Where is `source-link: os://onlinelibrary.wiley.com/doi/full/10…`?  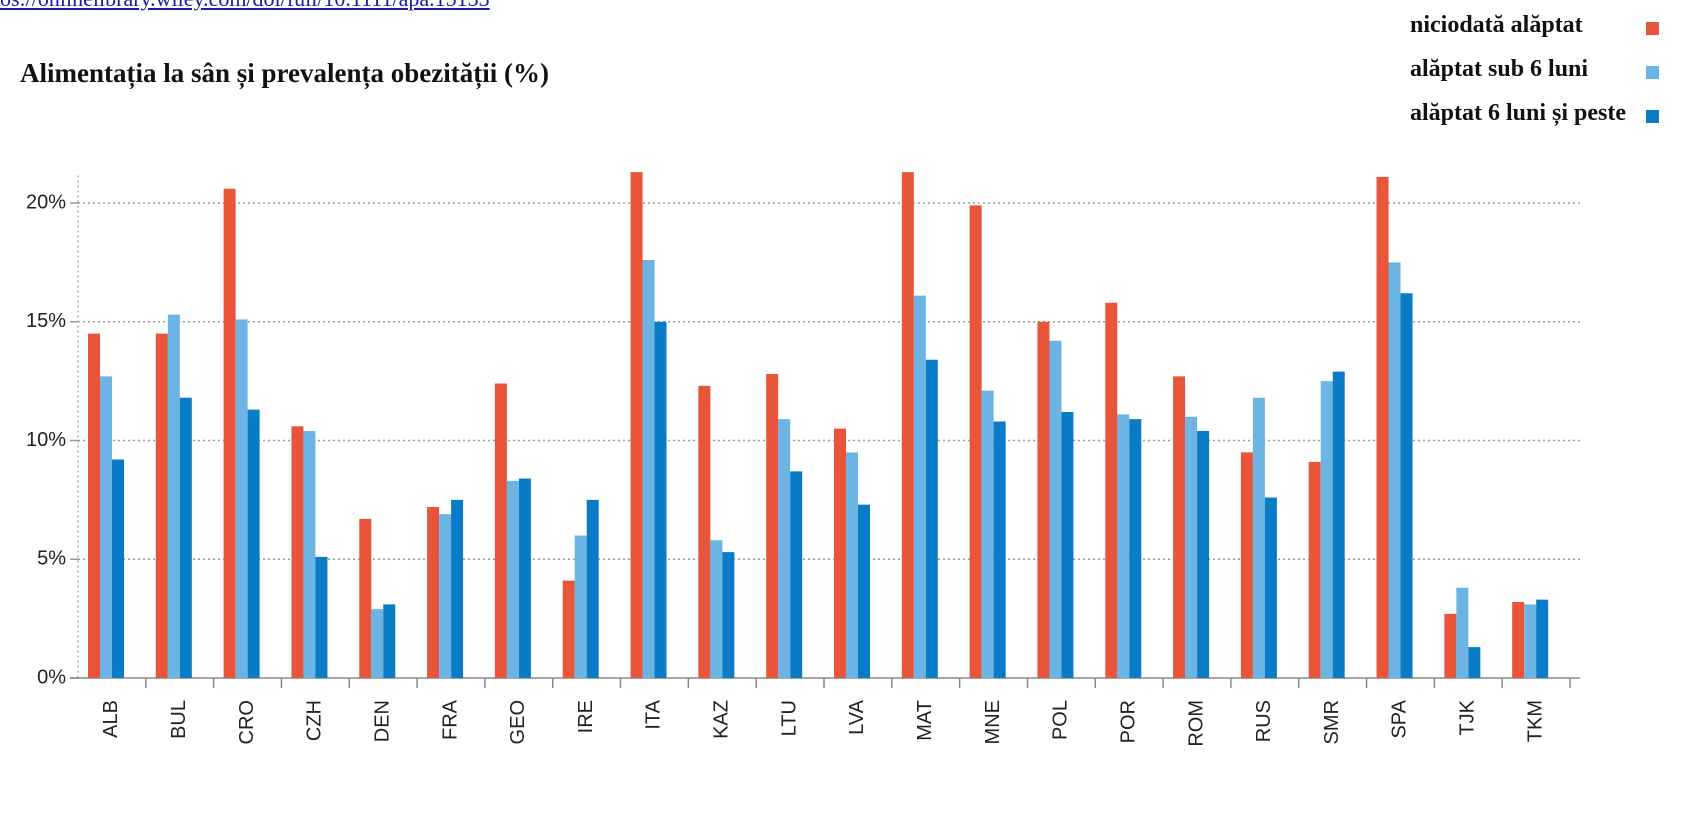 source-link: os://onlinelibrary.wiley.com/doi/full/10… is located at coordinates (245, 6).